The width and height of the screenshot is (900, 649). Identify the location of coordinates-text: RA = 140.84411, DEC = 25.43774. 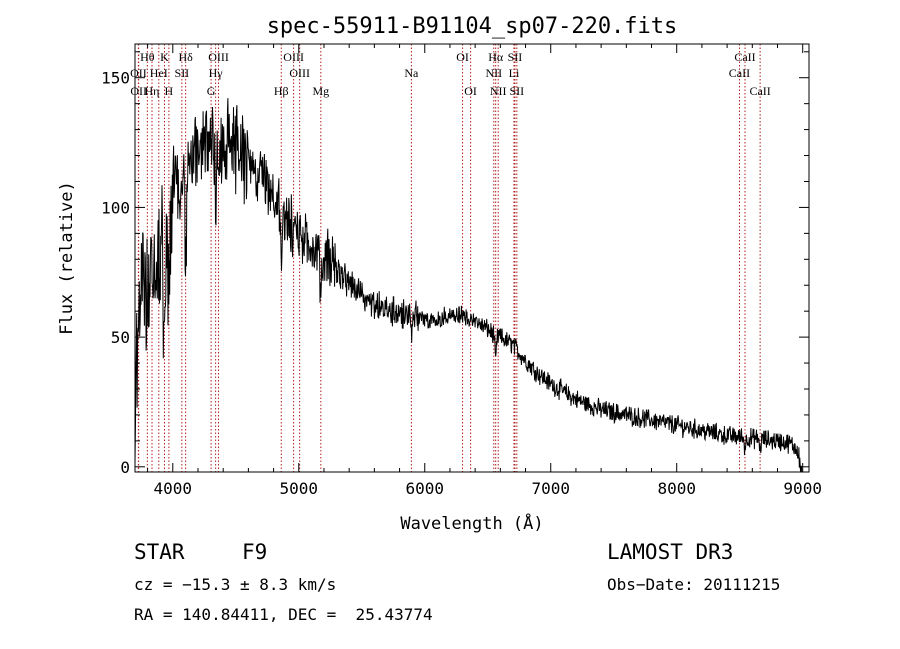
(283, 614).